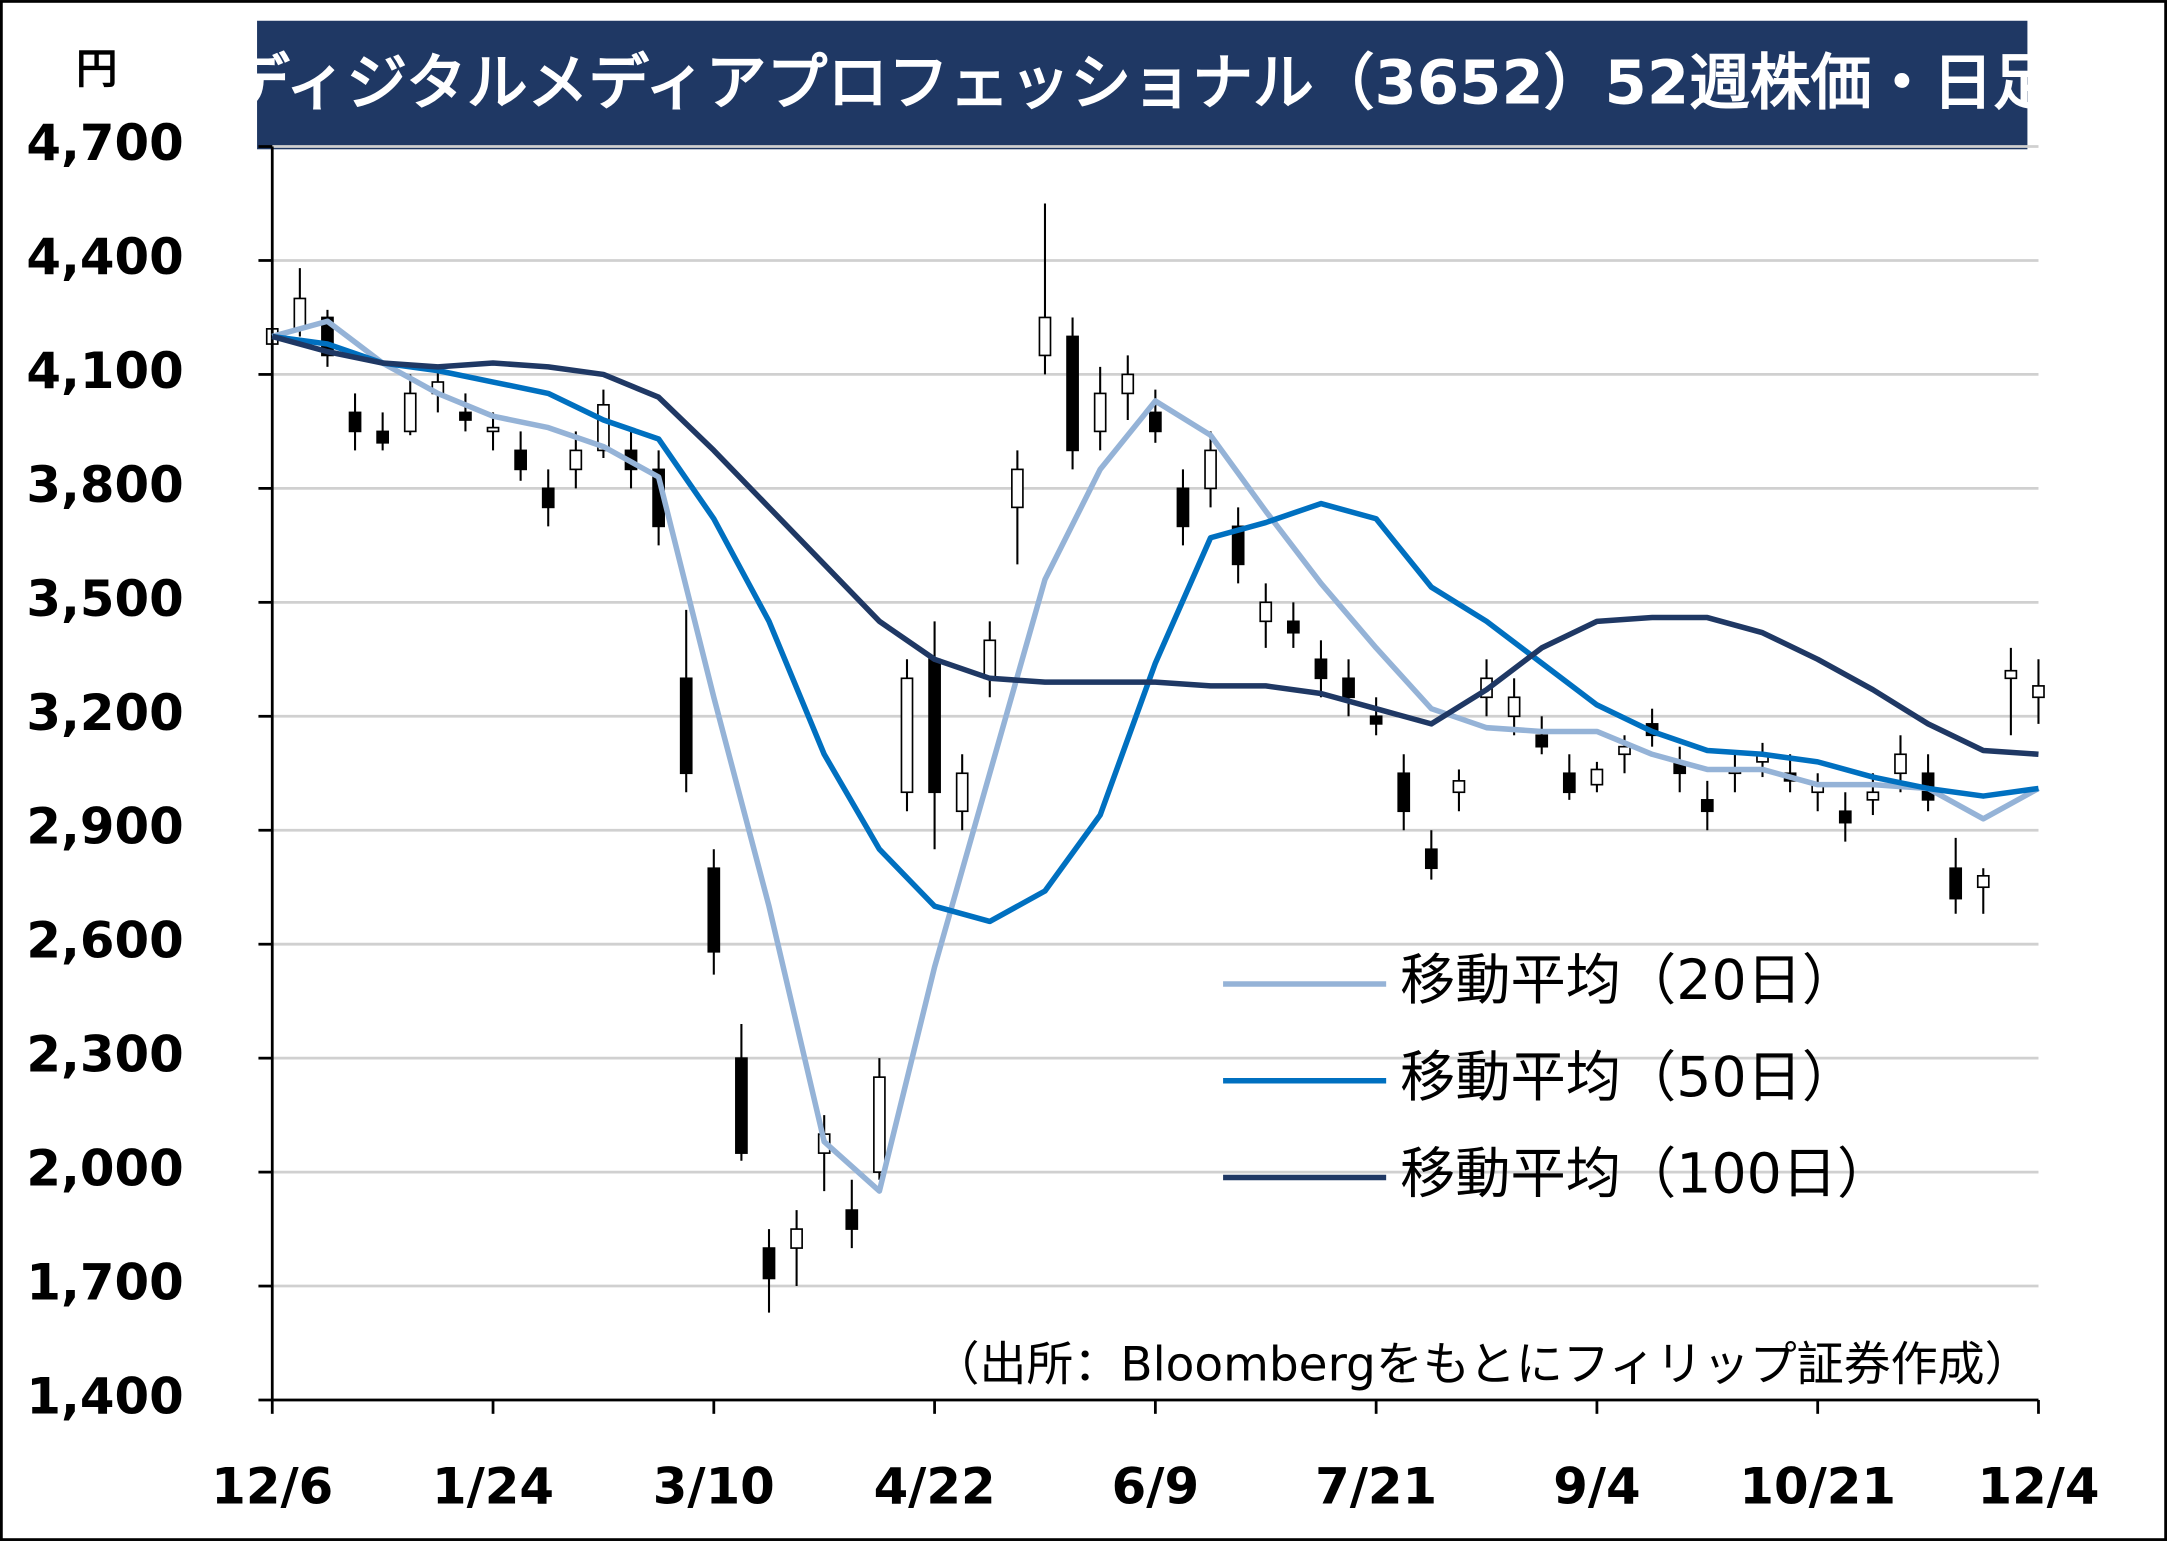 This screenshot has width=2167, height=1541. I want to click on title-box, so click(1142, 85).